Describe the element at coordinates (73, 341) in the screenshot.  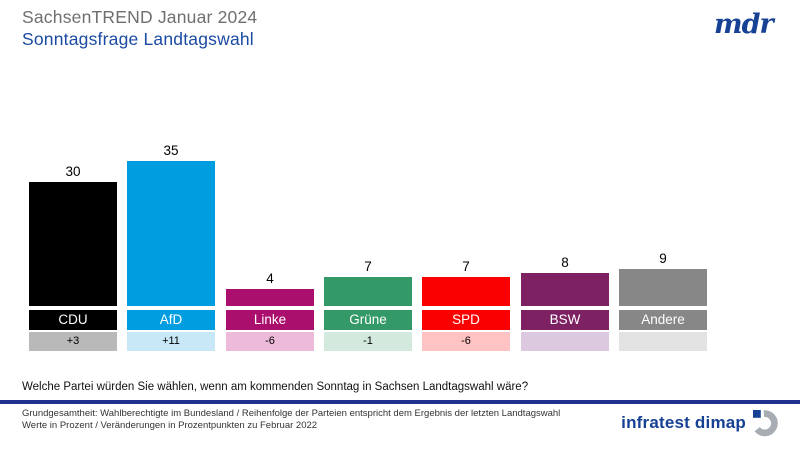
I see `change-value-label: +3` at that location.